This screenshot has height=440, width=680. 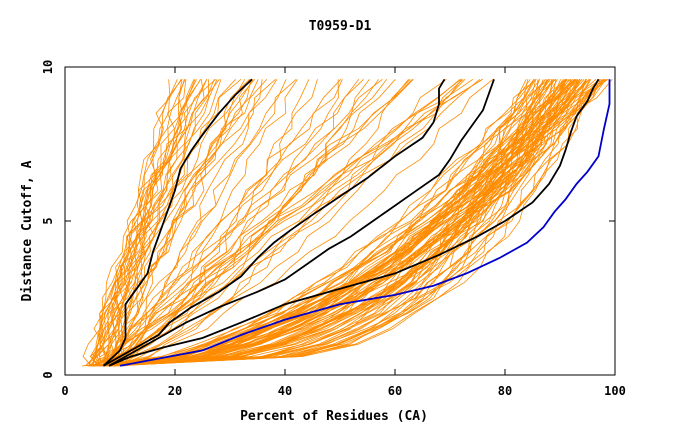 What do you see at coordinates (175, 391) in the screenshot?
I see `x-tick-label: 20` at bounding box center [175, 391].